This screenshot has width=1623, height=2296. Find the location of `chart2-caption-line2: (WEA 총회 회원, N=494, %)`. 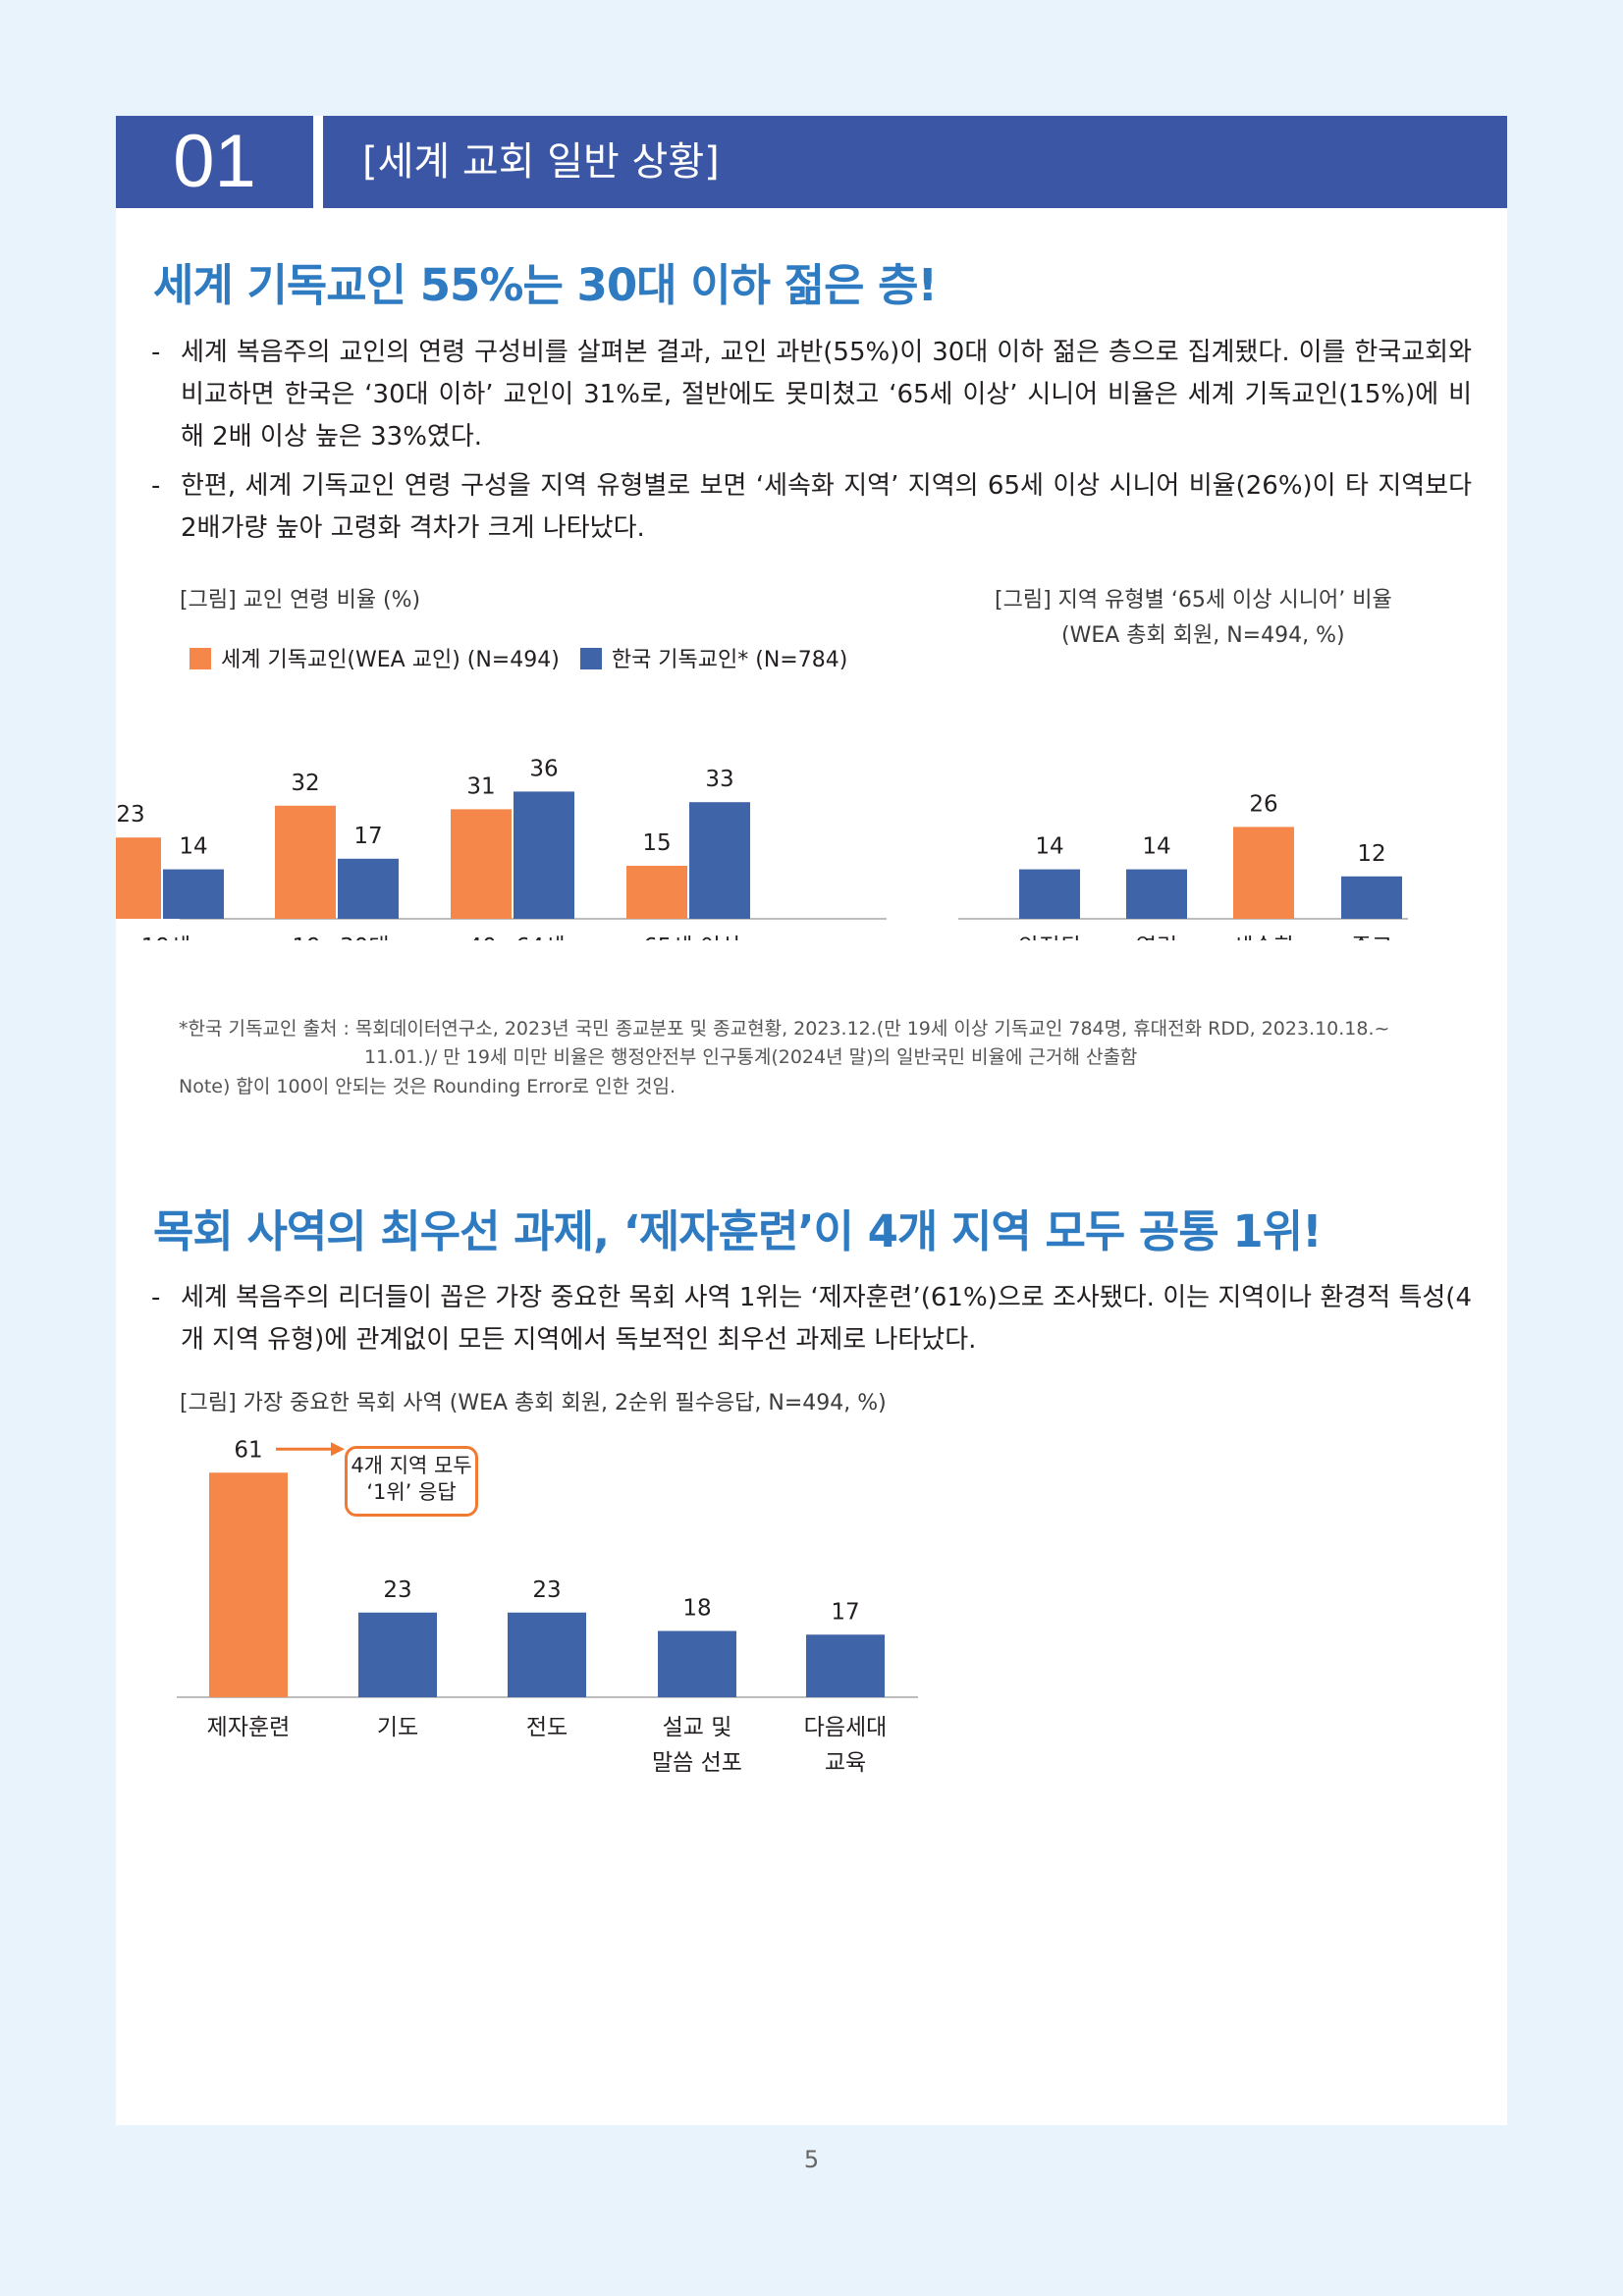

chart2-caption-line2: (WEA 총회 회원, N=494, %) is located at coordinates (1203, 635).